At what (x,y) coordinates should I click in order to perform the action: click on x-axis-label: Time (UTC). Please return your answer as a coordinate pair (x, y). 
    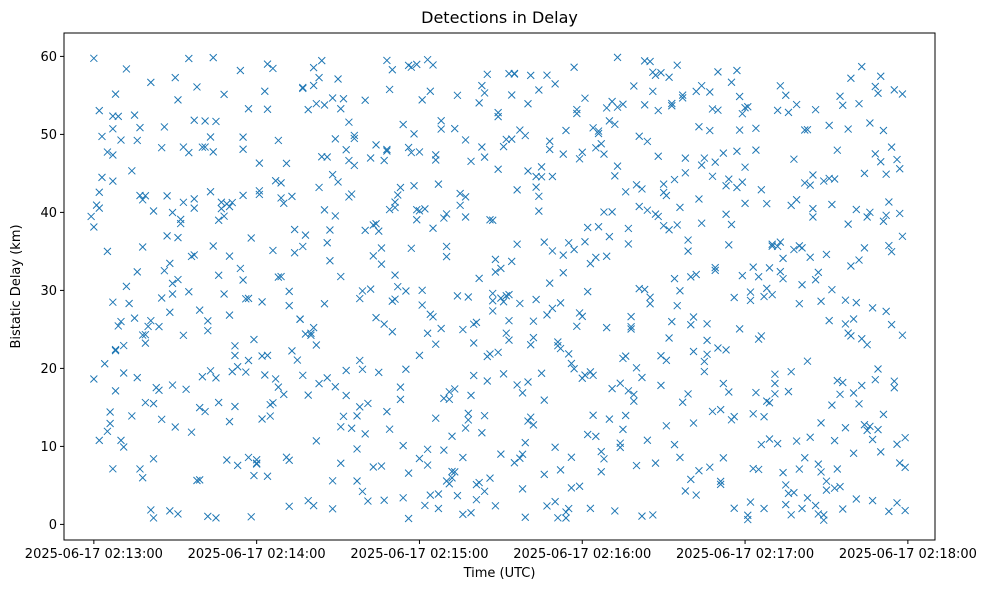
    Looking at the image, I should click on (499, 573).